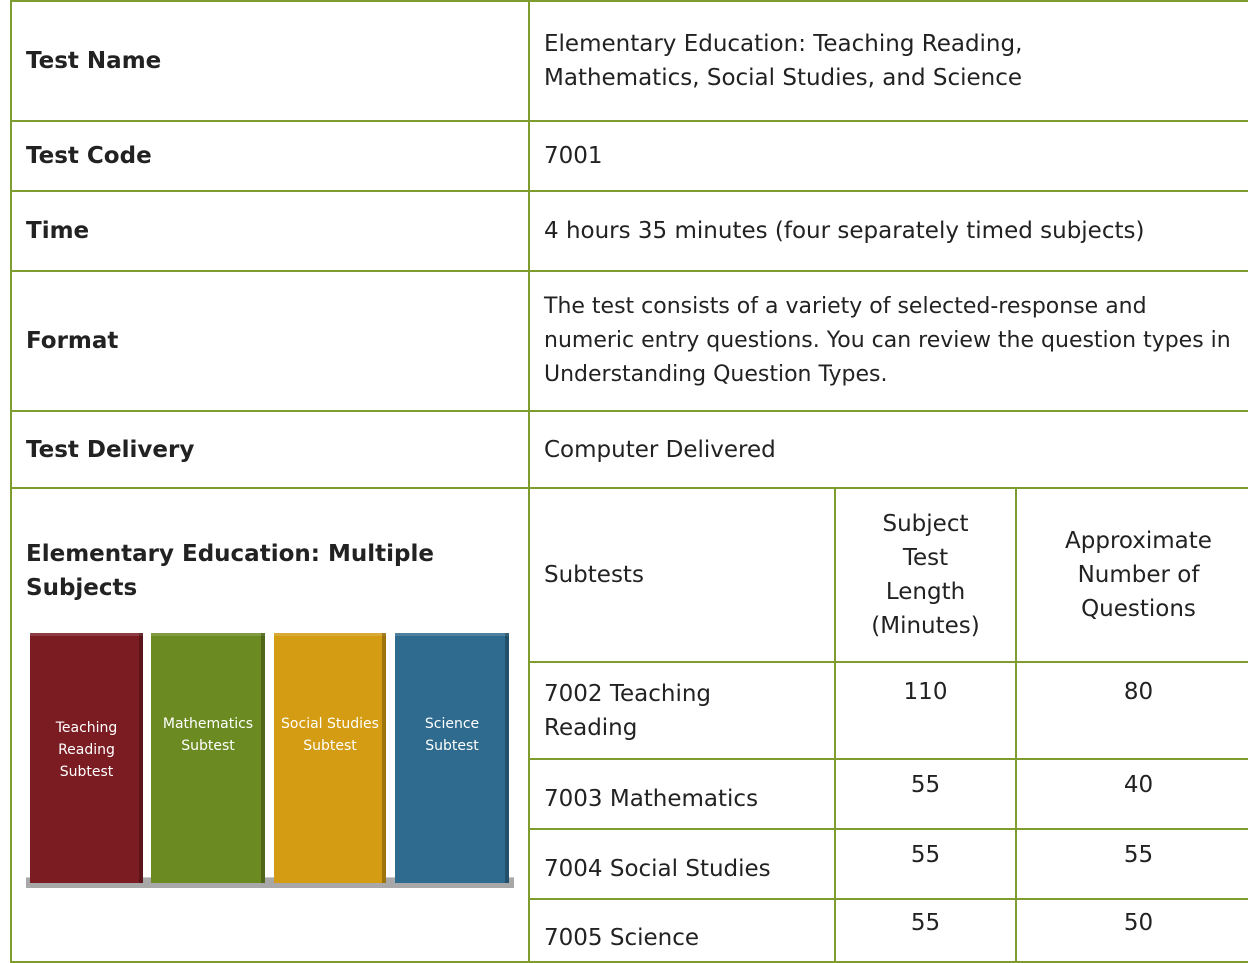  I want to click on minutes: 110, so click(925, 710).